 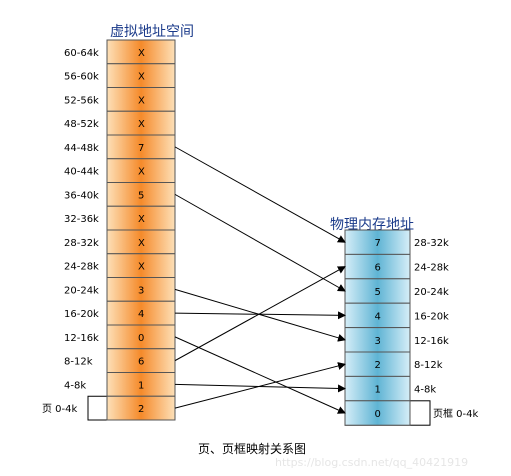 What do you see at coordinates (60, 409) in the screenshot?
I see `virtual-page-range-label: 页 0-4k` at bounding box center [60, 409].